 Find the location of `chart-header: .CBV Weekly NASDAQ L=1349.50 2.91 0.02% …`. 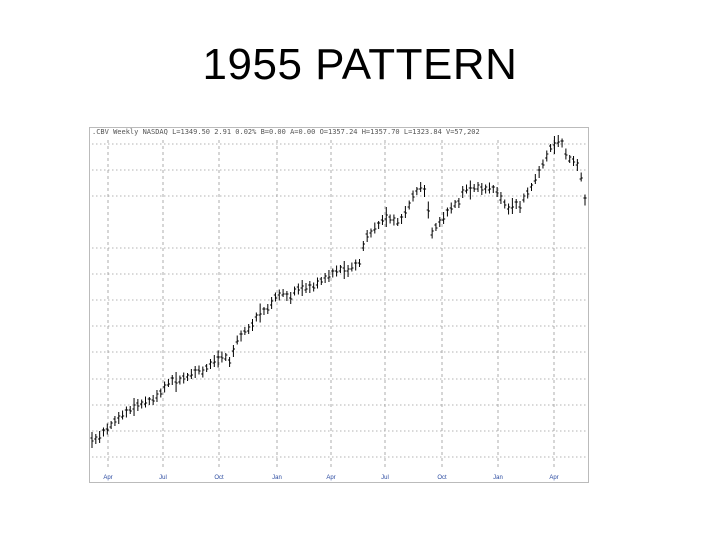

chart-header: .CBV Weekly NASDAQ L=1349.50 2.91 0.02% … is located at coordinates (286, 132).